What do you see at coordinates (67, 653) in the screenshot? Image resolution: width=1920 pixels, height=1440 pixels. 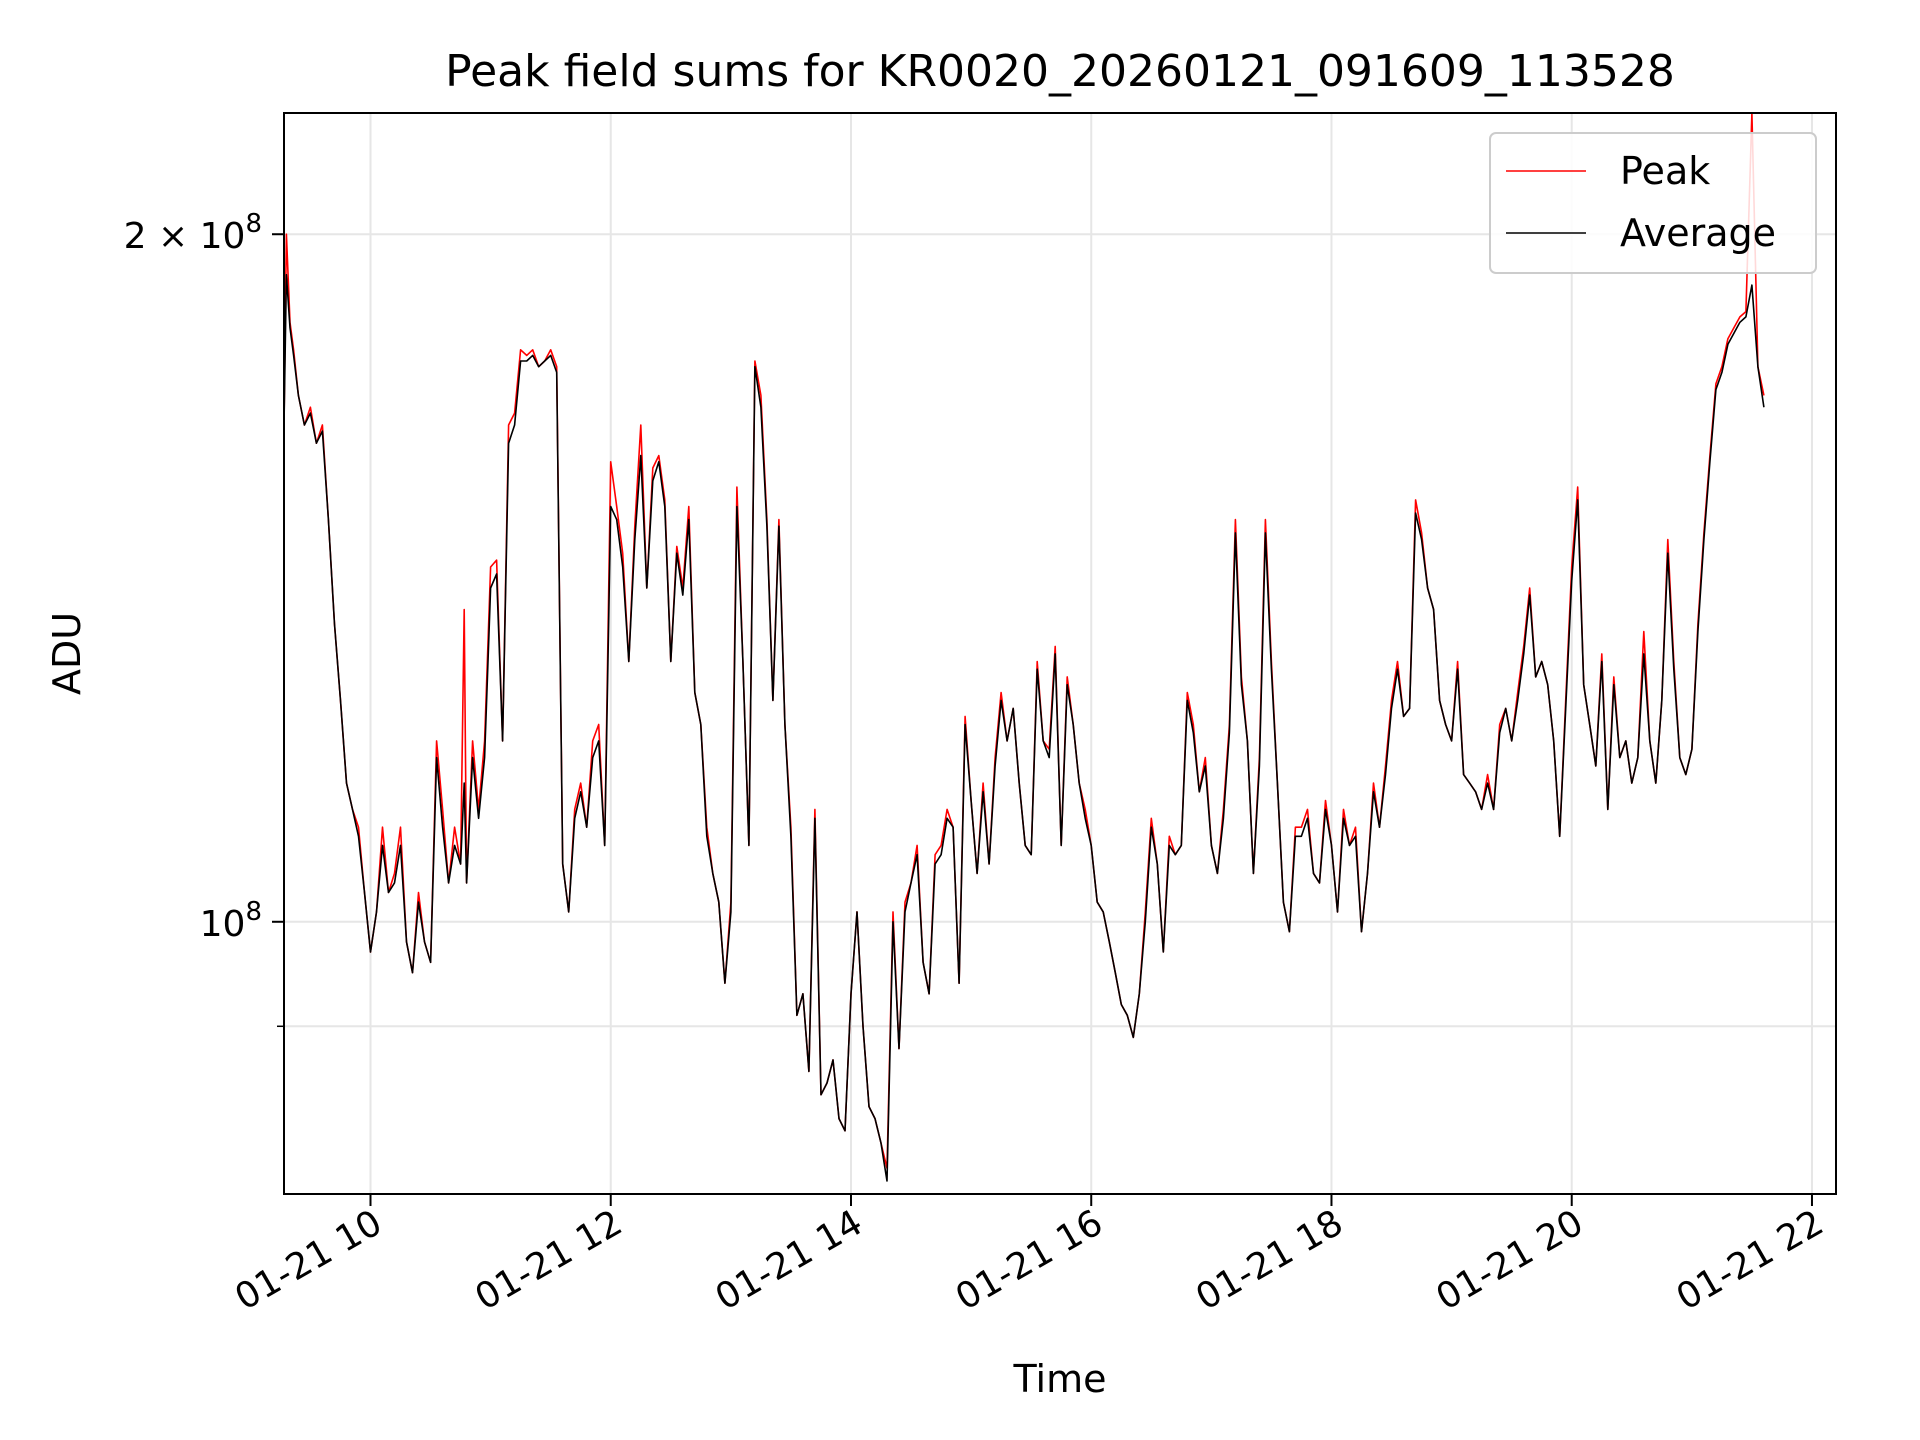 I see `y-axis-title: ADU` at bounding box center [67, 653].